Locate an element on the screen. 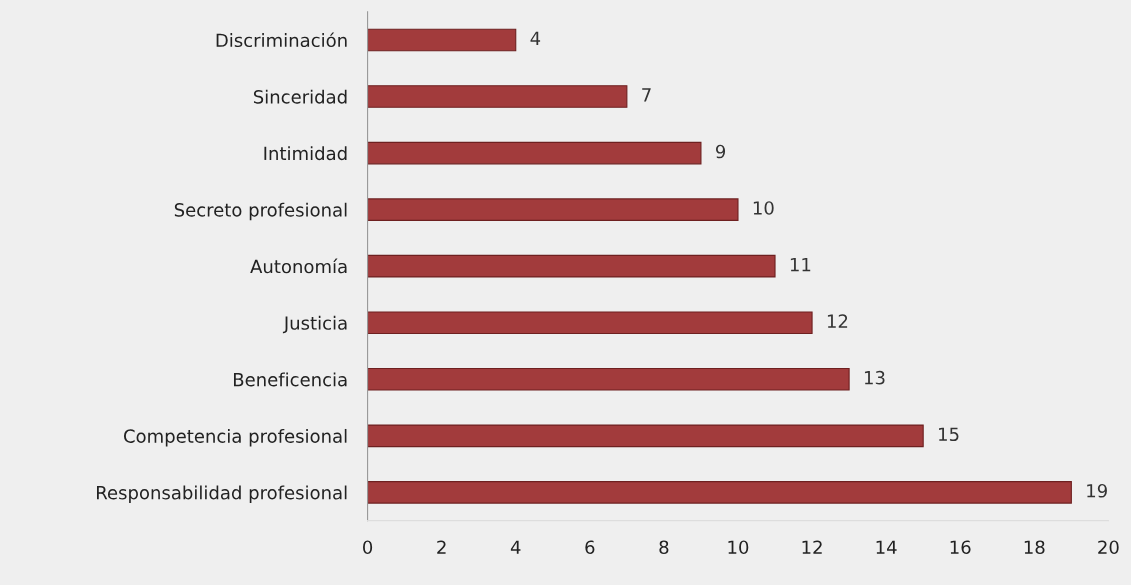 This screenshot has height=585, width=1131. x-tick-label: 4 is located at coordinates (515, 547).